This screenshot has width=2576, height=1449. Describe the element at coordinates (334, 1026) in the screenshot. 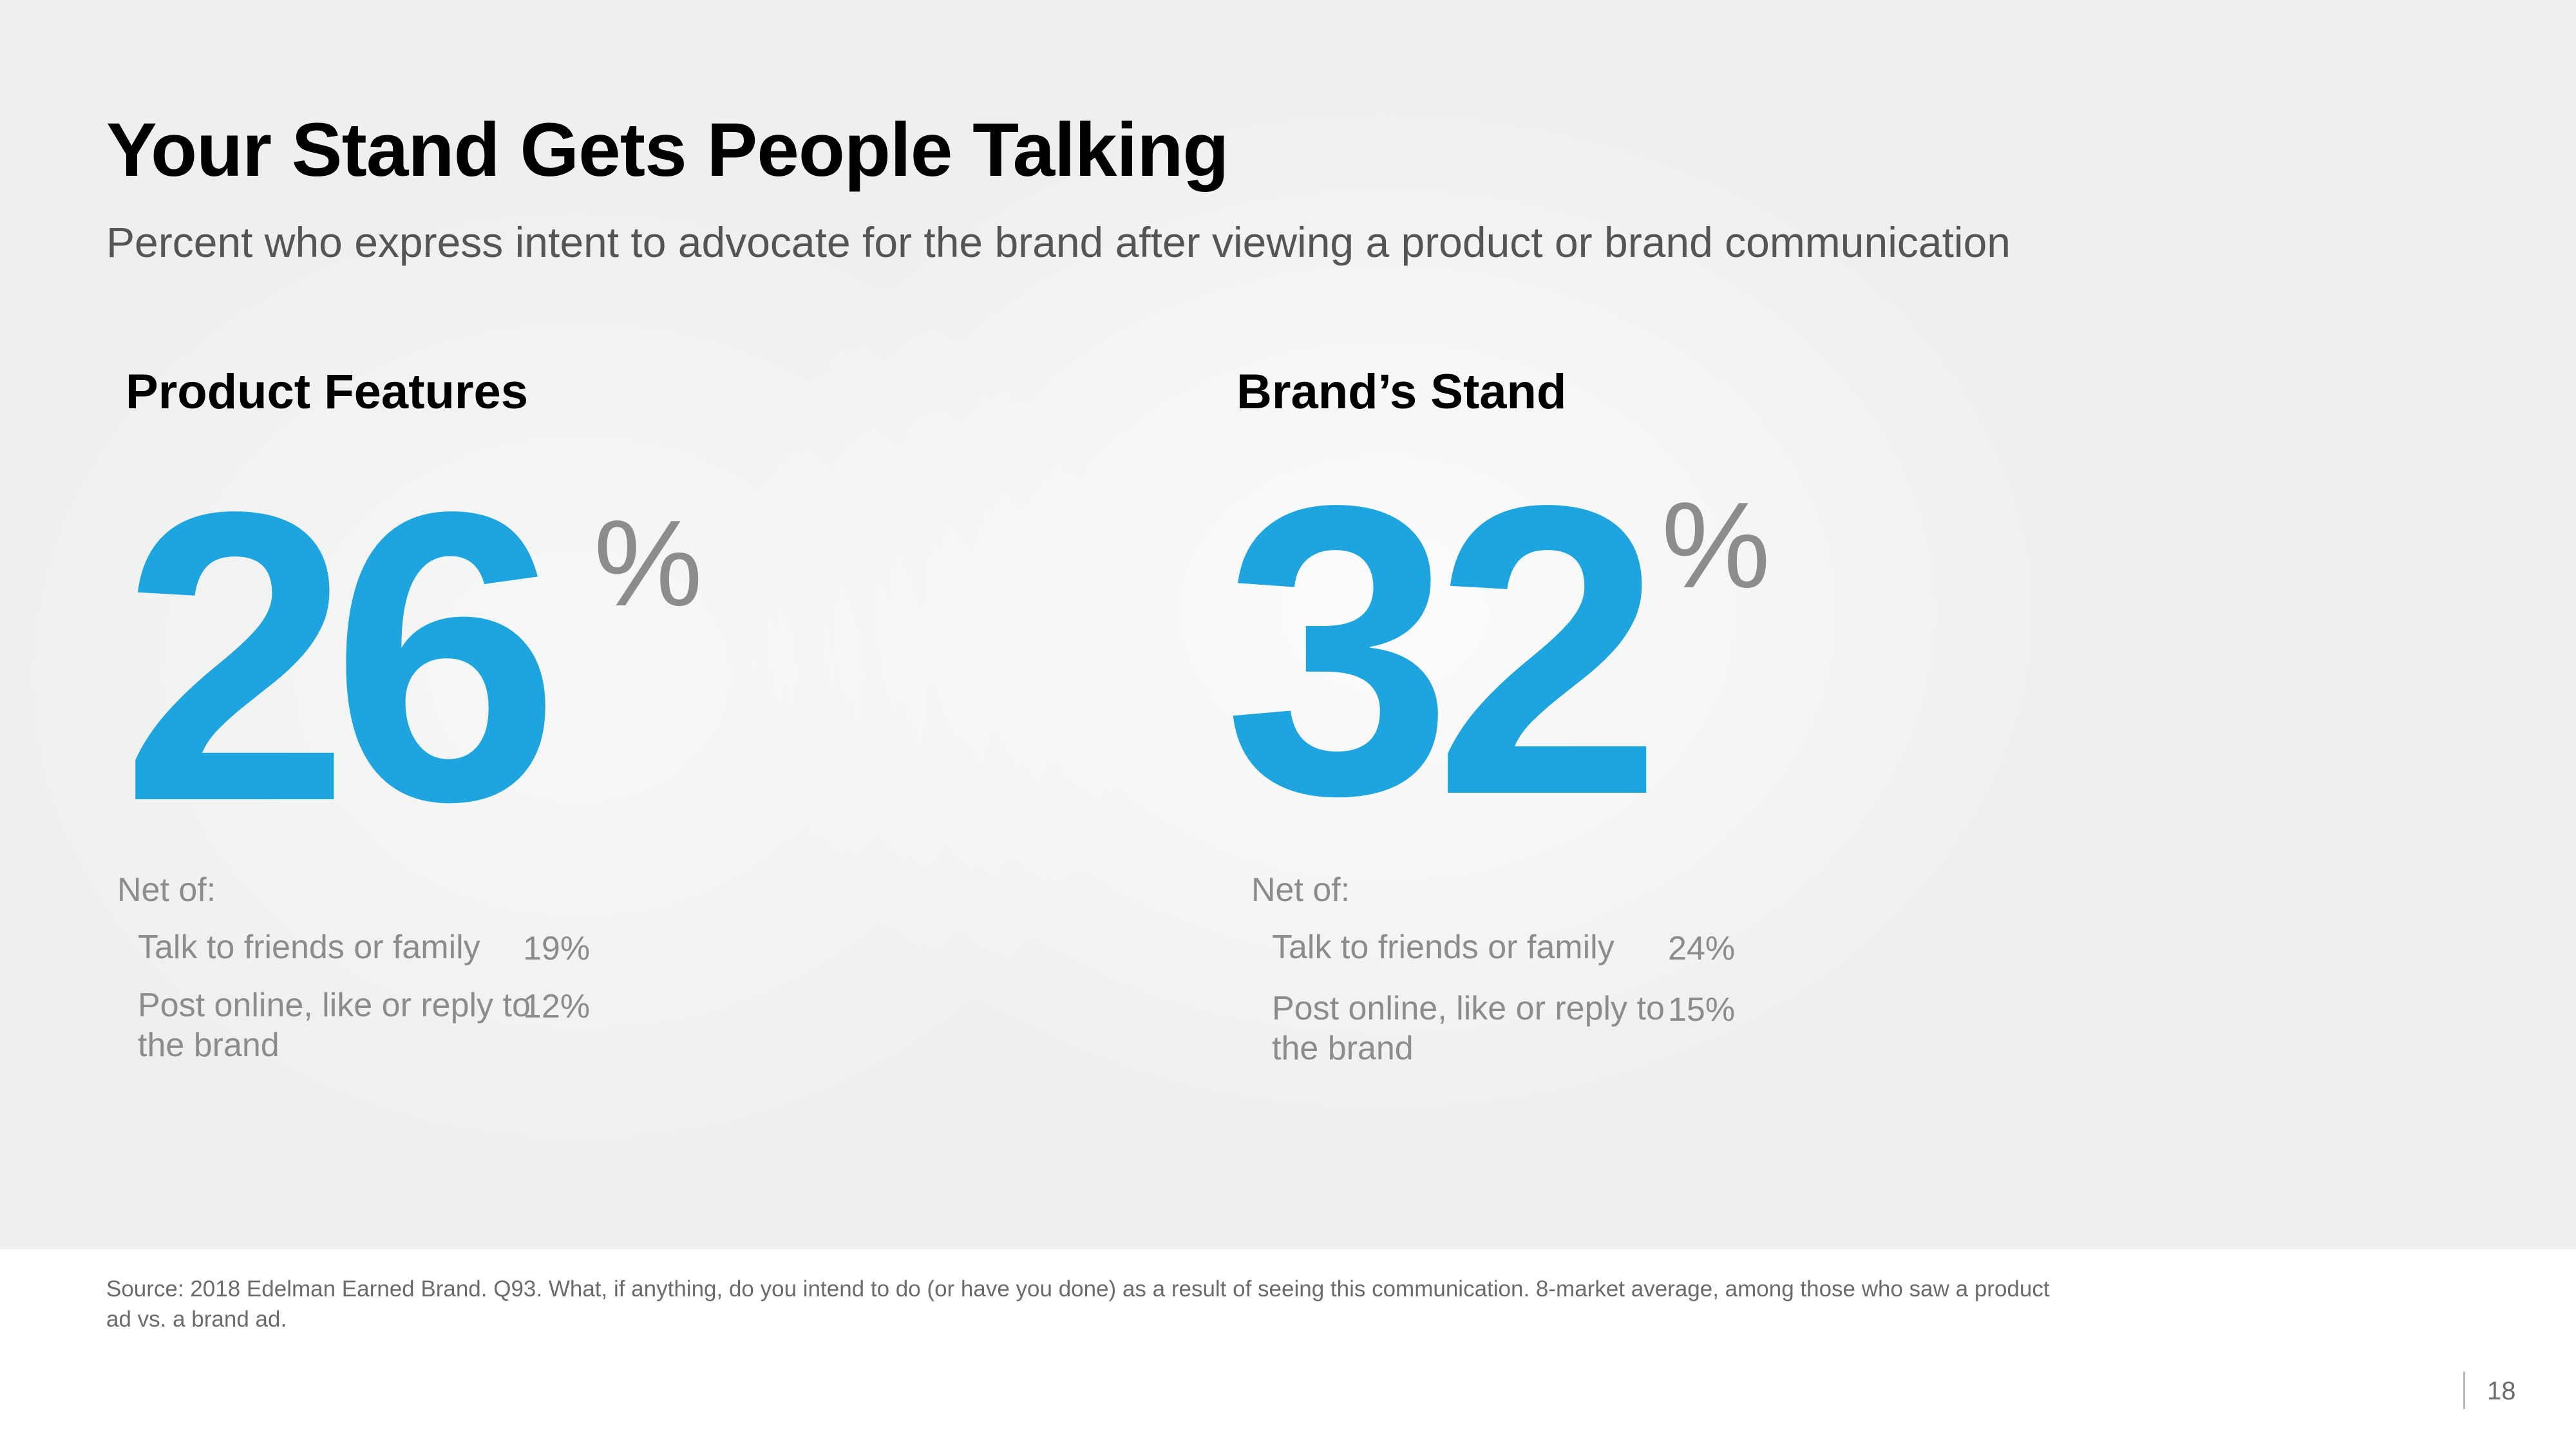

I see `product-features-item-label: Post online, like or reply to the brand` at that location.